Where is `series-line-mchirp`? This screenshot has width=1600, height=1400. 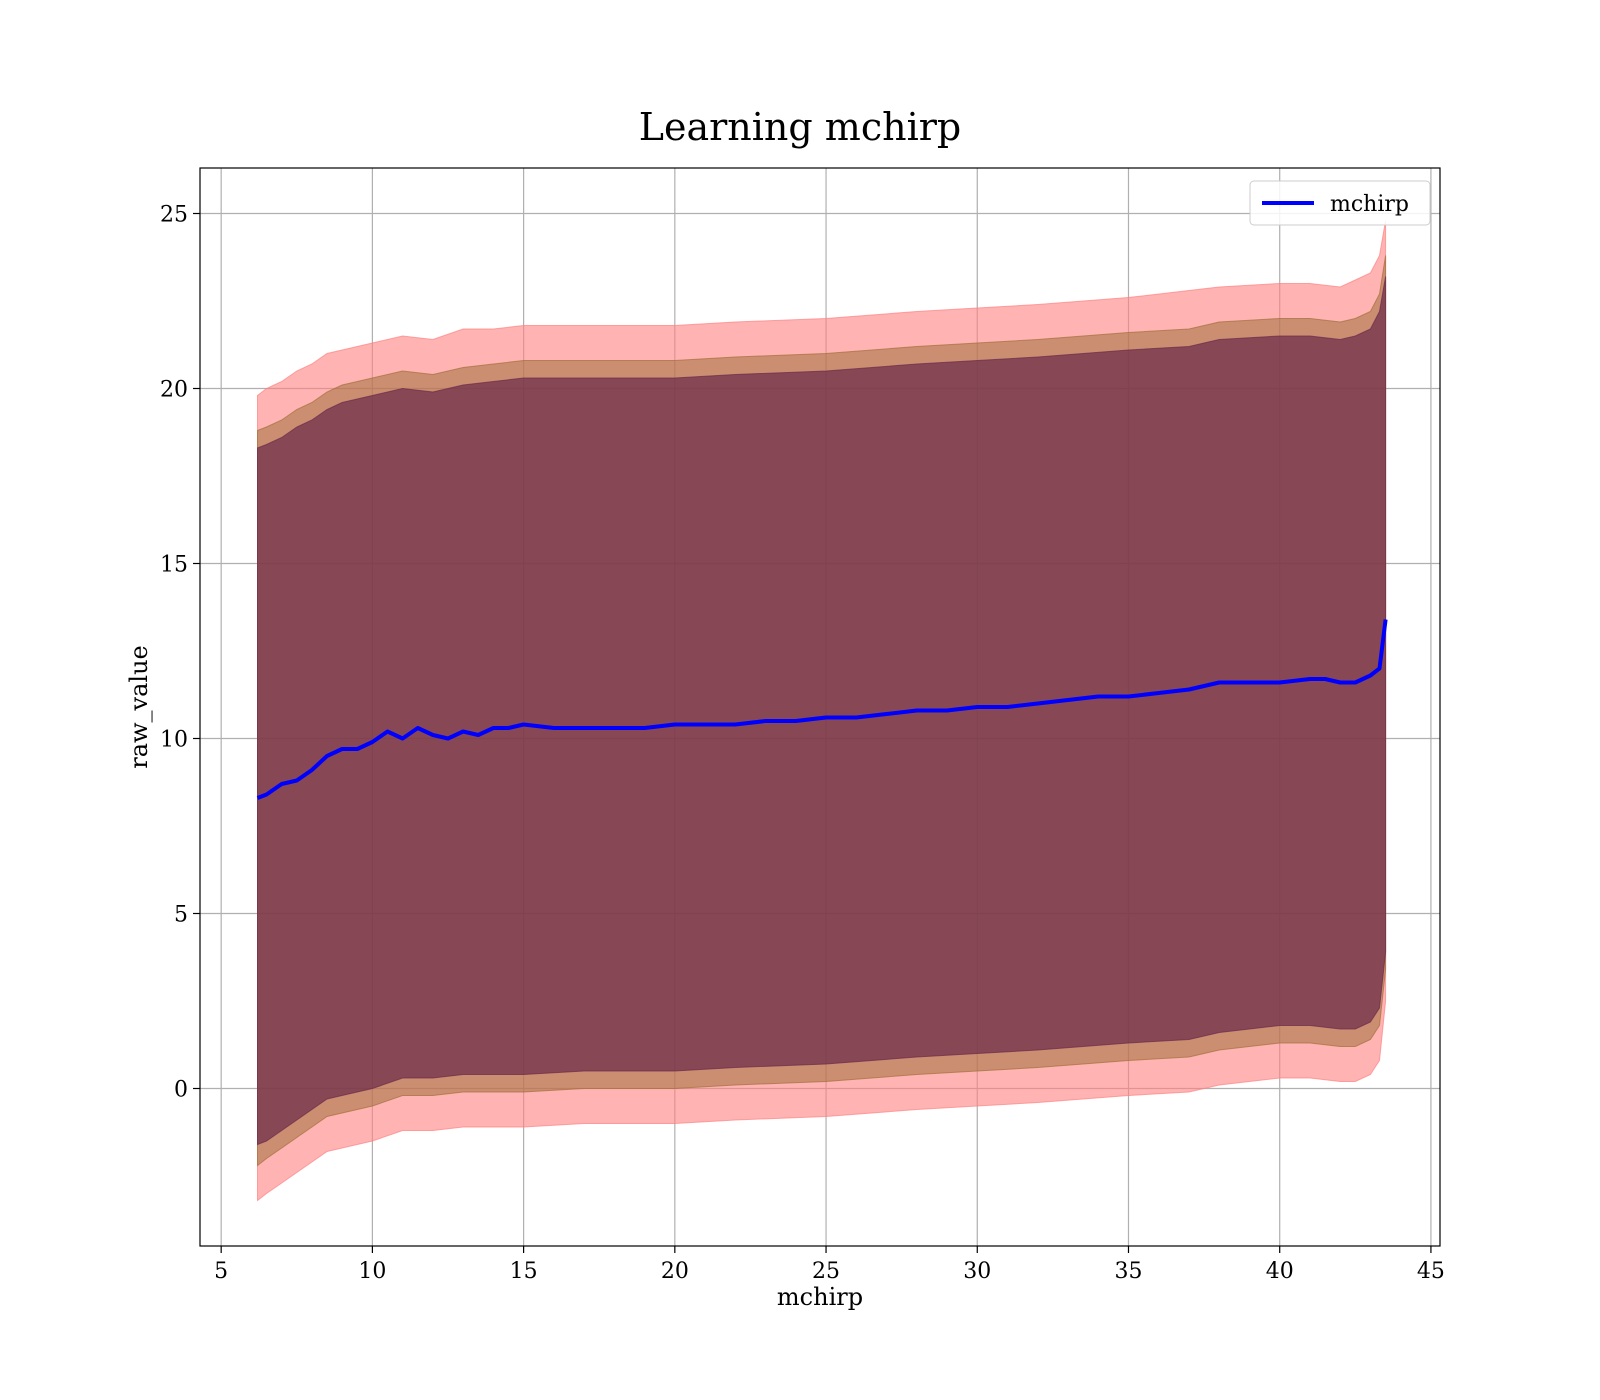 series-line-mchirp is located at coordinates (822, 709).